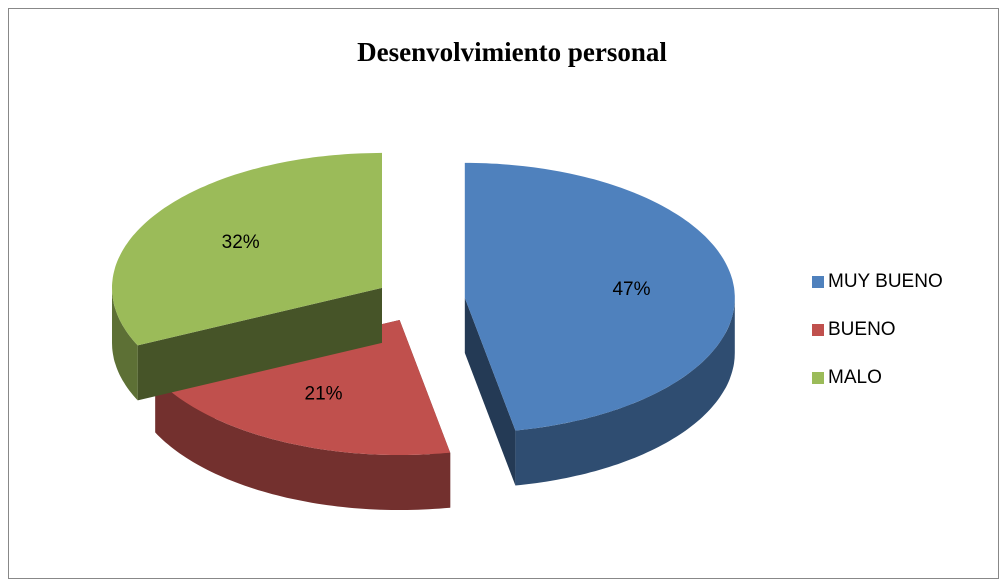 This screenshot has height=580, width=1004. What do you see at coordinates (885, 281) in the screenshot?
I see `legend-label: MUY BUENO` at bounding box center [885, 281].